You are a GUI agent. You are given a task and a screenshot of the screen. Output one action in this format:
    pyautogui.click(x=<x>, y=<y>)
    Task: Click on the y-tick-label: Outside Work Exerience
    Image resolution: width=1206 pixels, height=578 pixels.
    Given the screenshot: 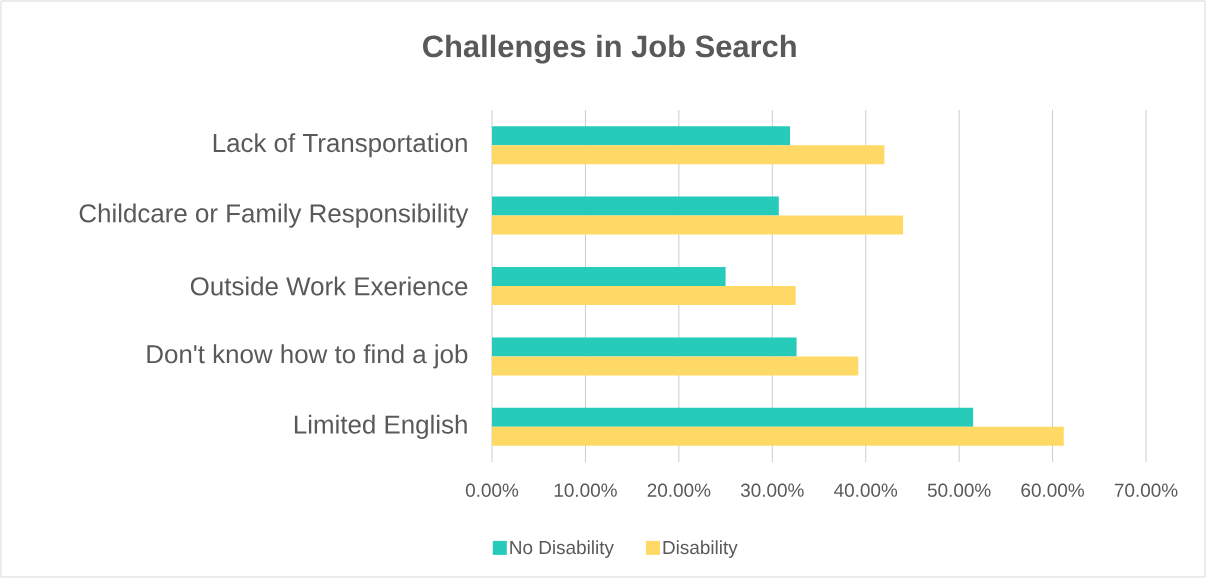 What is the action you would take?
    pyautogui.click(x=329, y=286)
    